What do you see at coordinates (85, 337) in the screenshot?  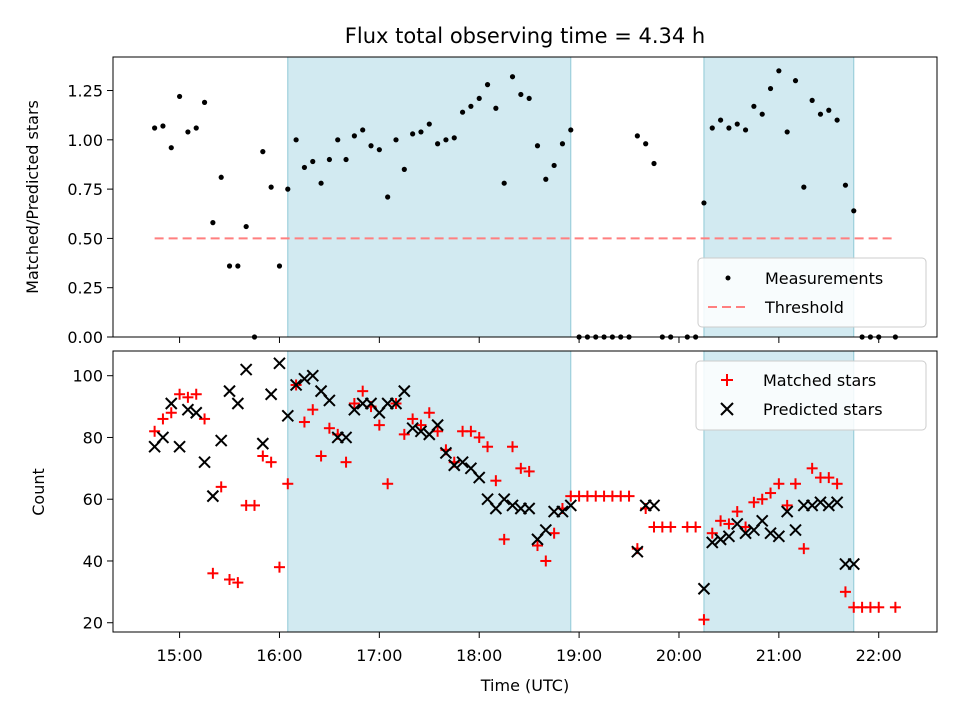 I see `y-tick-label: 0.00` at bounding box center [85, 337].